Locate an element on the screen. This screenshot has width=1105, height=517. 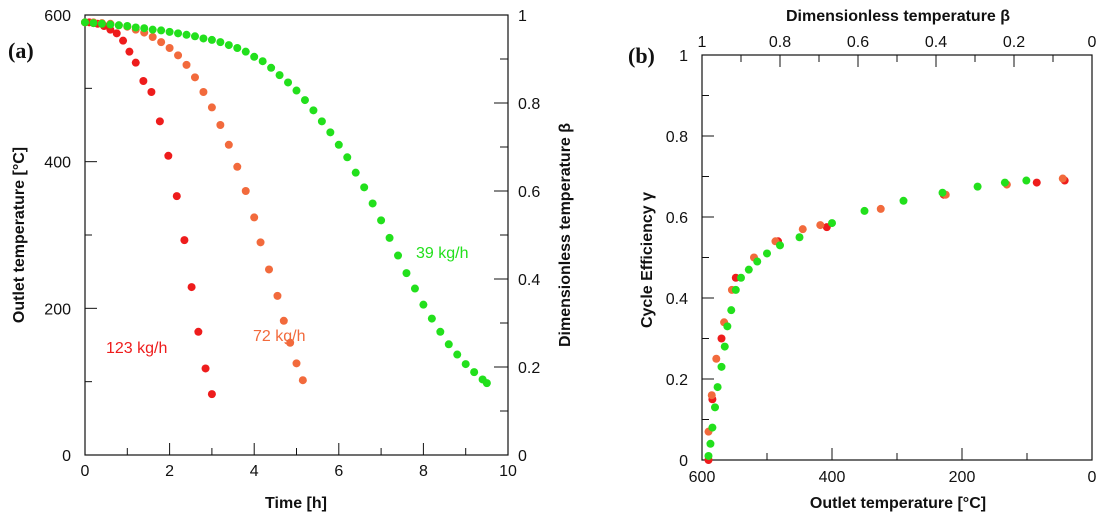
y-tick-label: 0.2 is located at coordinates (677, 380).